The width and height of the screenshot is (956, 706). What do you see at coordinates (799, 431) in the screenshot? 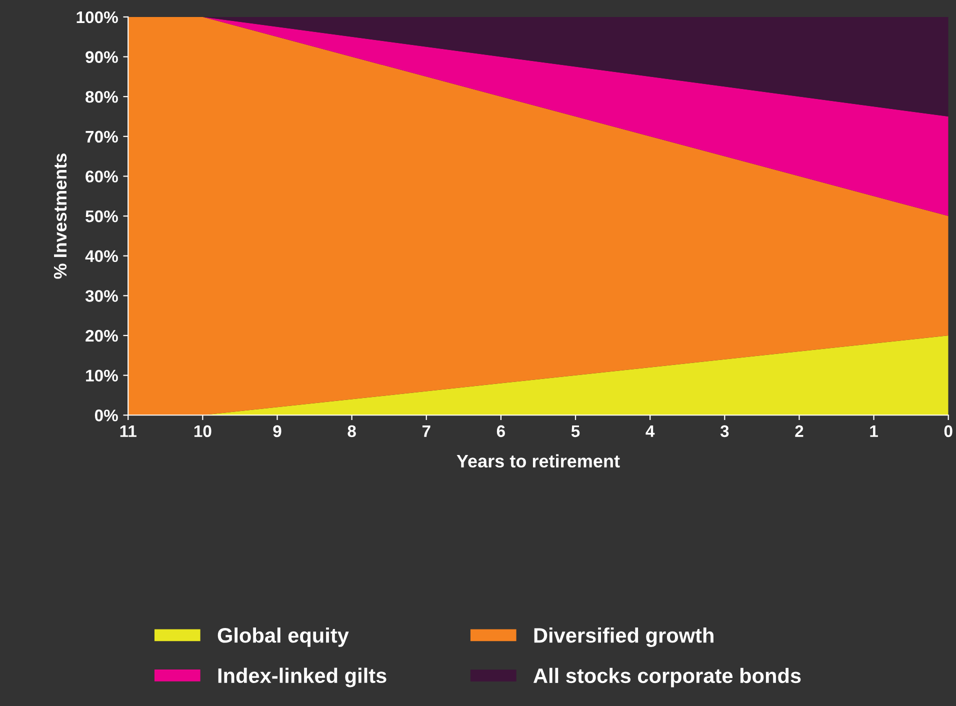
I see `x-tick-label: 2` at bounding box center [799, 431].